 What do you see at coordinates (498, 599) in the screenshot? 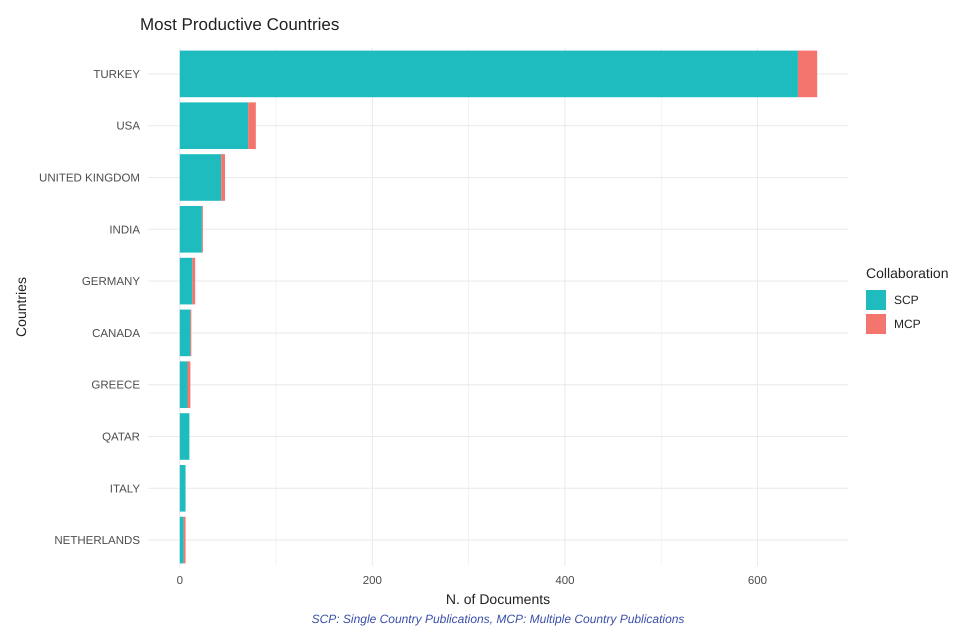
I see `x-axis-title: N. of Documents` at bounding box center [498, 599].